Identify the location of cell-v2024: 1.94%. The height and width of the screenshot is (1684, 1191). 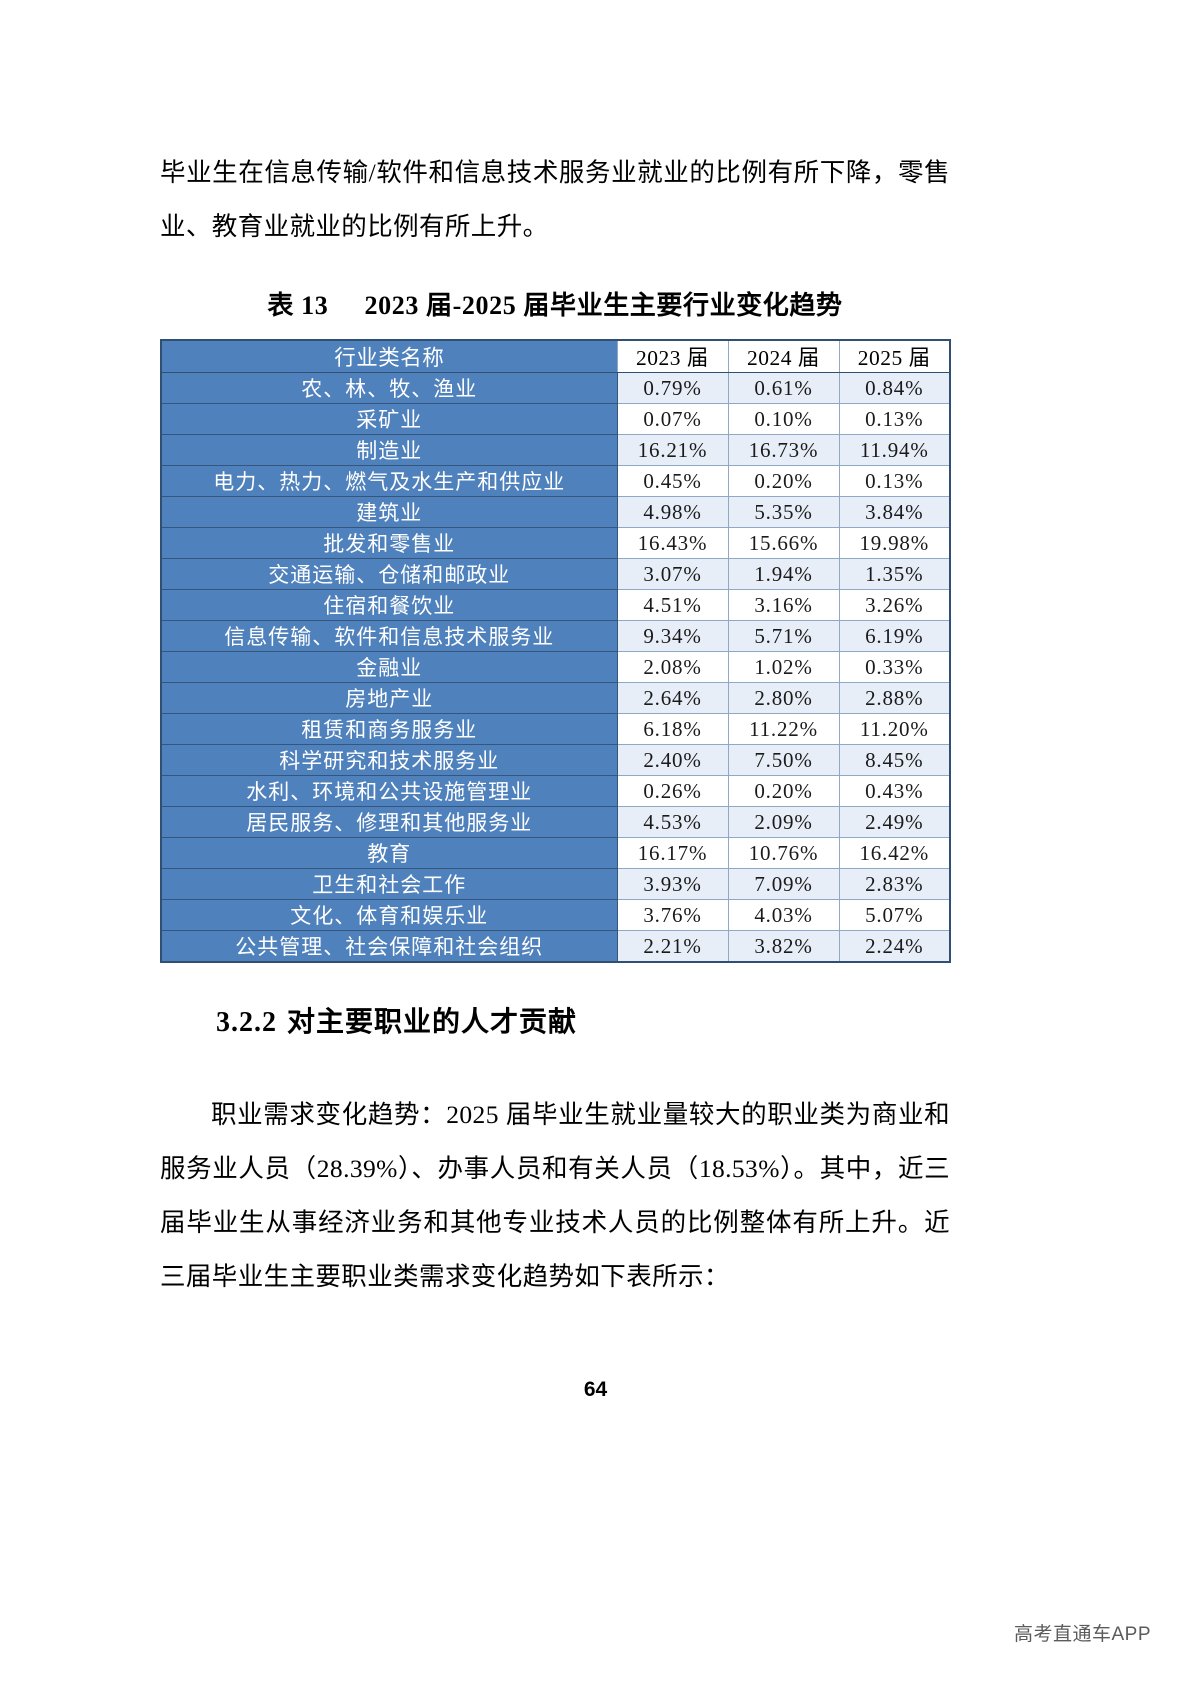
(783, 574).